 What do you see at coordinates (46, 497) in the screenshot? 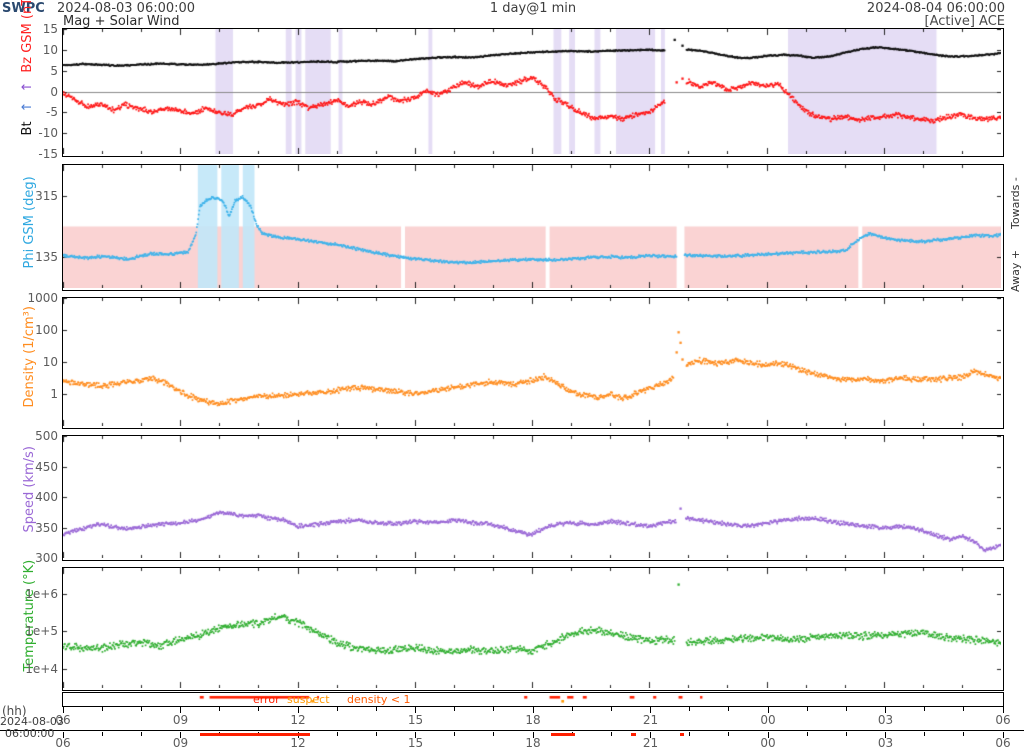
I see `y-tick-label: 400` at bounding box center [46, 497].